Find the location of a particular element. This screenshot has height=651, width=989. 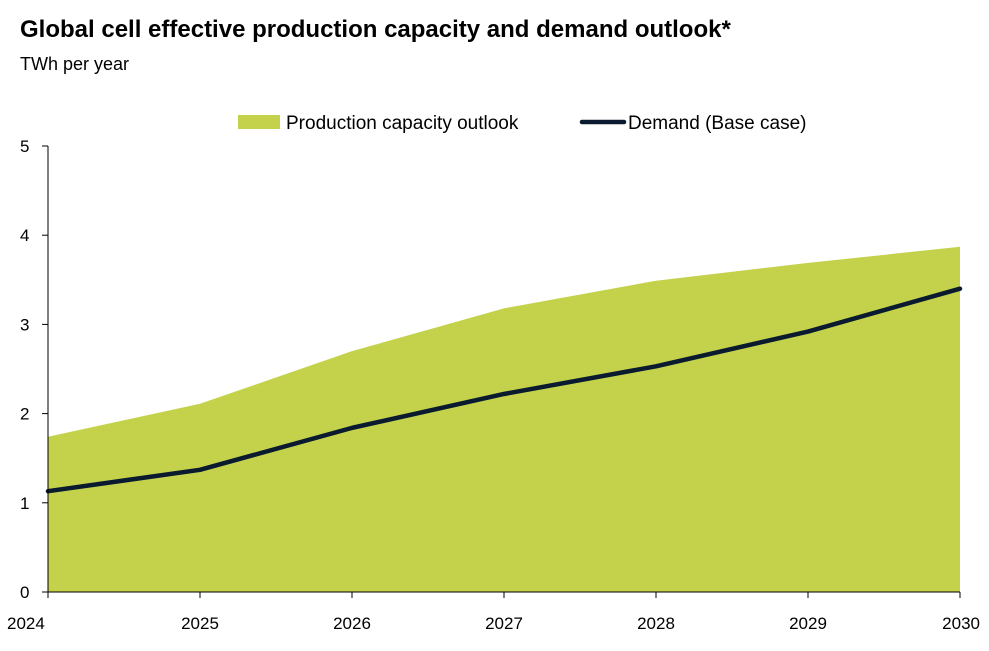

y-tick-label: 0 is located at coordinates (24, 592).